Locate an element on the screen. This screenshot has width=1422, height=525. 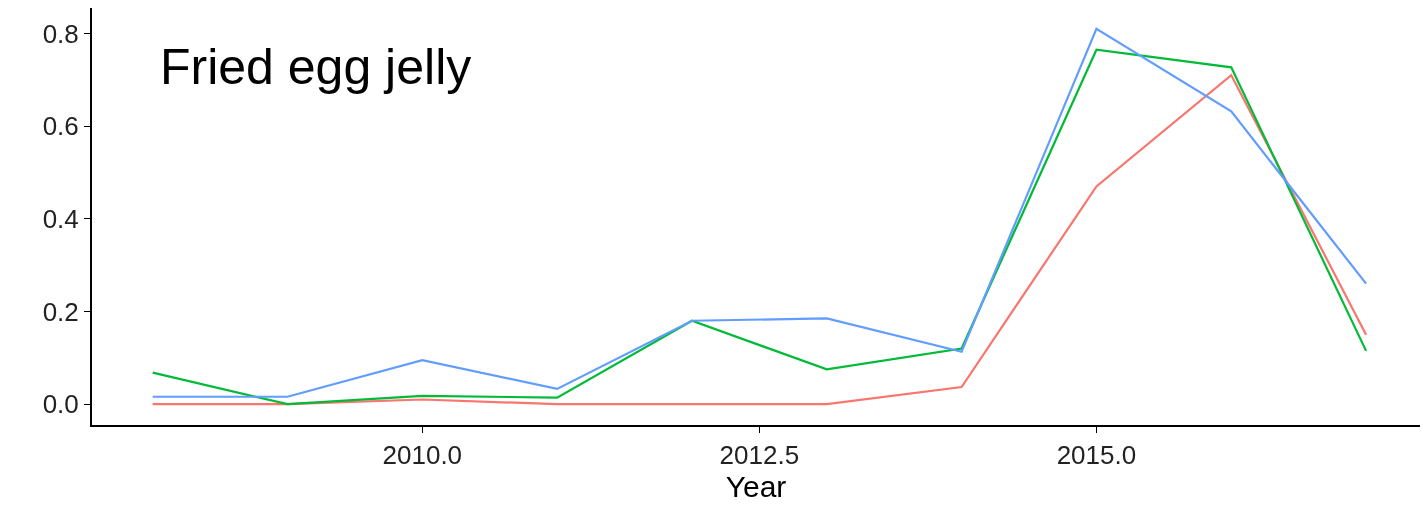
y-tick-label: 0.0 is located at coordinates (60, 404).